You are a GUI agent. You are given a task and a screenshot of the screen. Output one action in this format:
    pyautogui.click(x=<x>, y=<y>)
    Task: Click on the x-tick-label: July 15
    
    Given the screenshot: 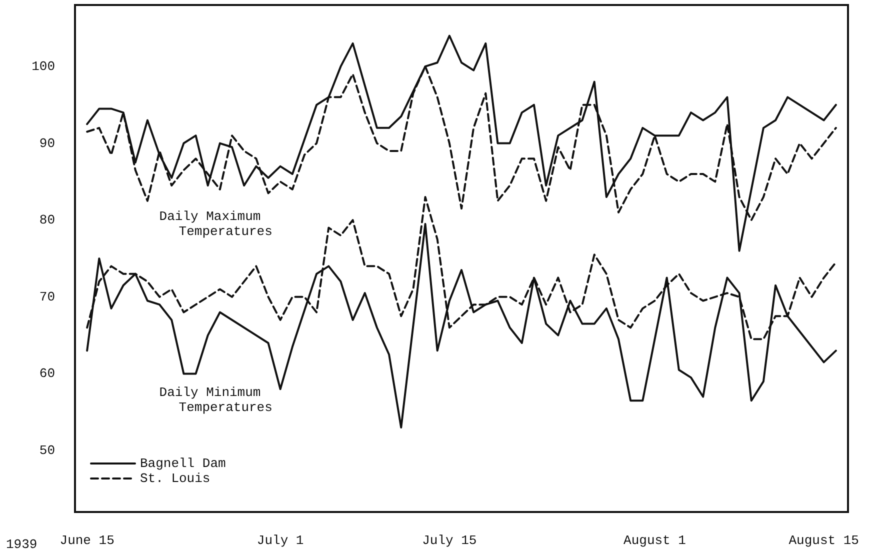 What is the action you would take?
    pyautogui.click(x=449, y=540)
    